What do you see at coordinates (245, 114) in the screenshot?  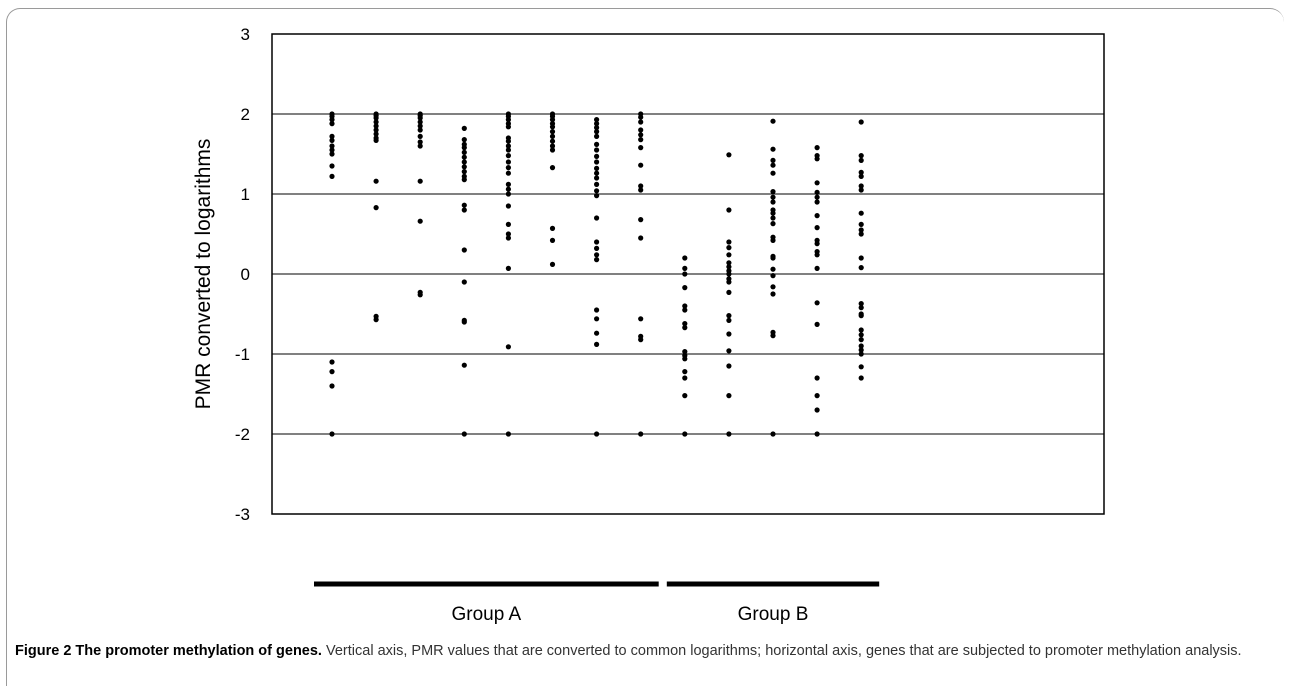 I see `y-tick-label: 2` at bounding box center [245, 114].